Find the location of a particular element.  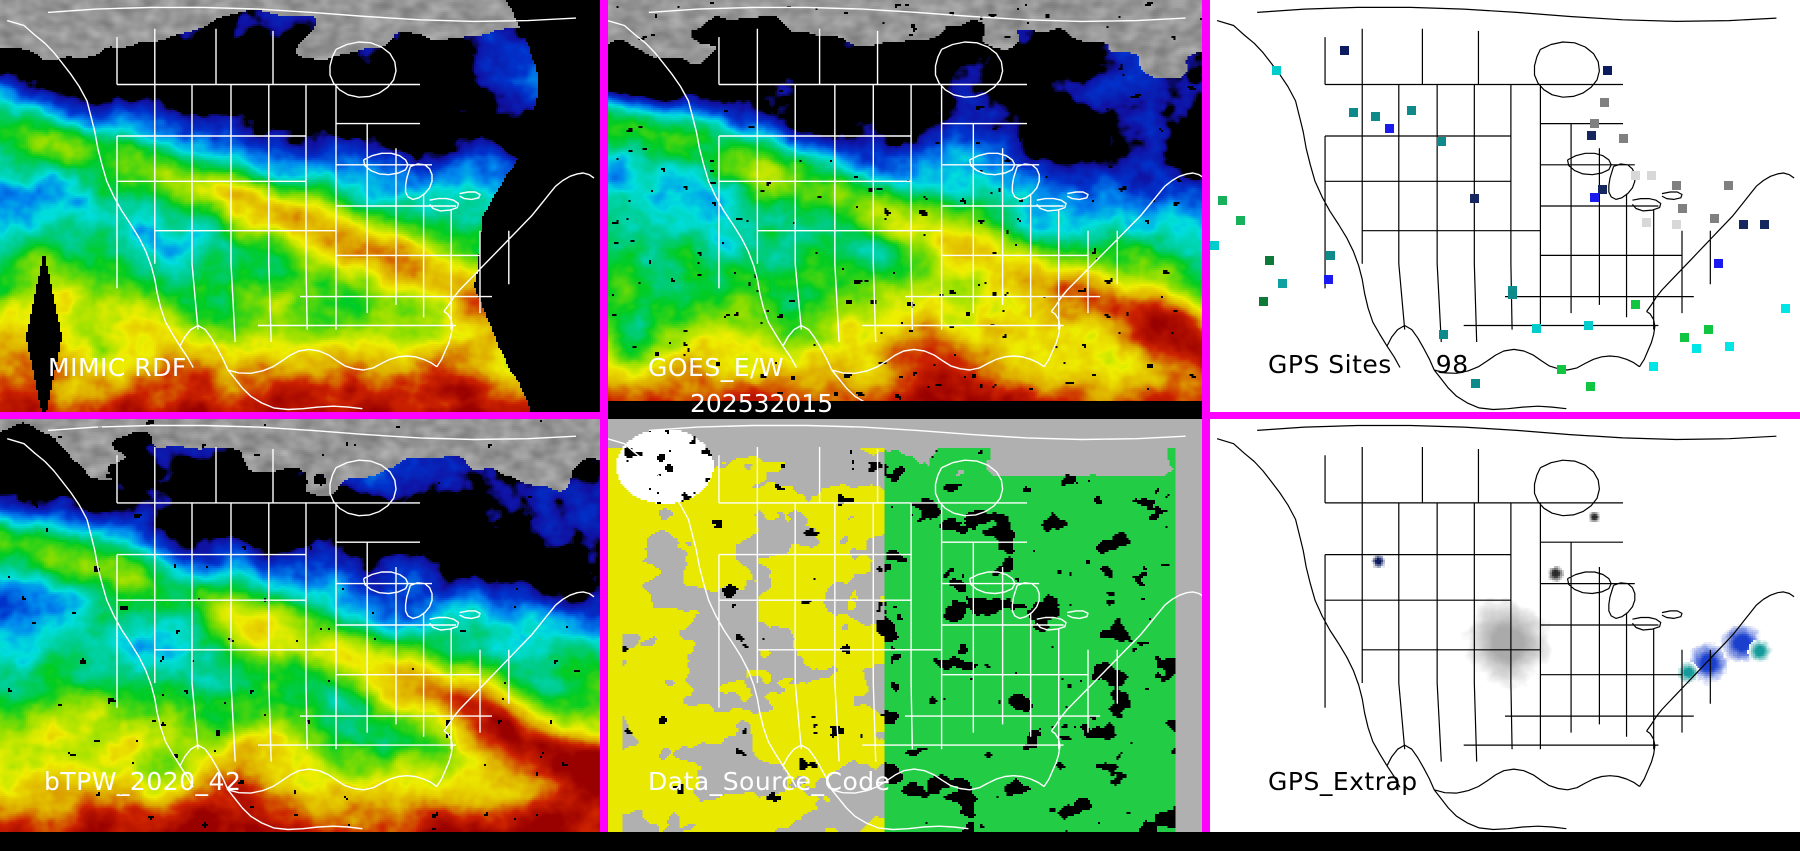

caption-data-source-code: Data_Source_Code is located at coordinates (769, 781).